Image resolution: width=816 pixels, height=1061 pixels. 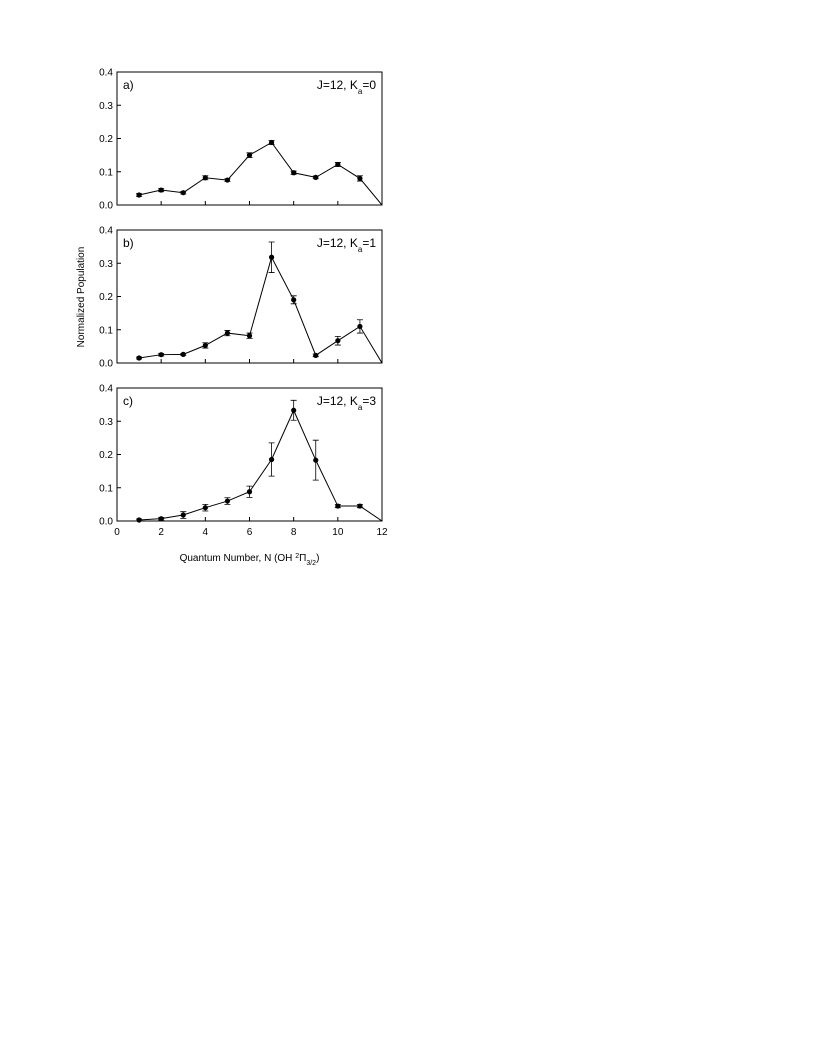 I want to click on x-label-part: ), so click(x=317, y=558).